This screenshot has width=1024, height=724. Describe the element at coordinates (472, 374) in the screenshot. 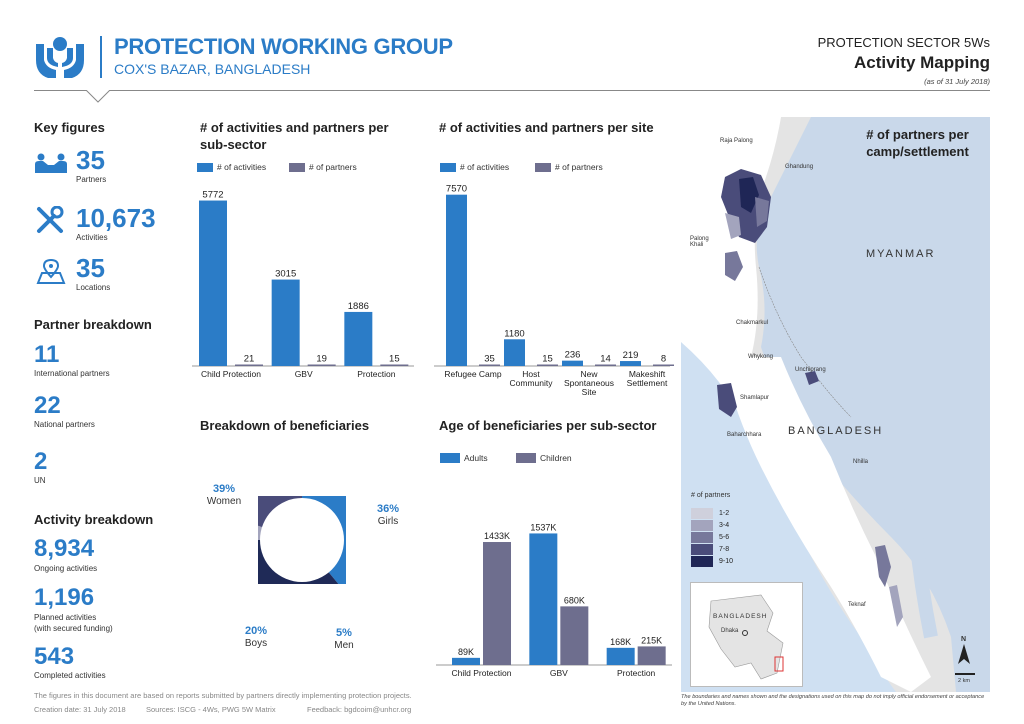

I see `category-label-chart-site-0: Refugee Camp` at that location.